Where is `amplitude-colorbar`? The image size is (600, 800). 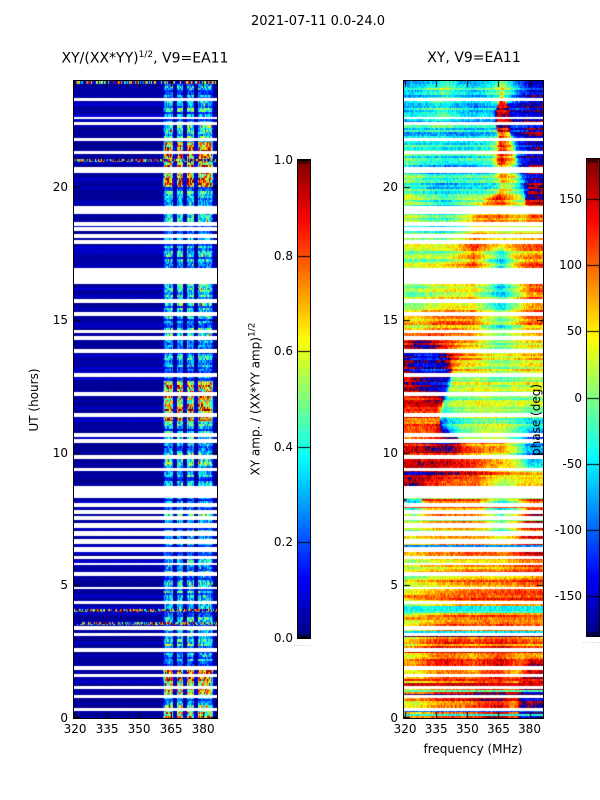 amplitude-colorbar is located at coordinates (304, 399).